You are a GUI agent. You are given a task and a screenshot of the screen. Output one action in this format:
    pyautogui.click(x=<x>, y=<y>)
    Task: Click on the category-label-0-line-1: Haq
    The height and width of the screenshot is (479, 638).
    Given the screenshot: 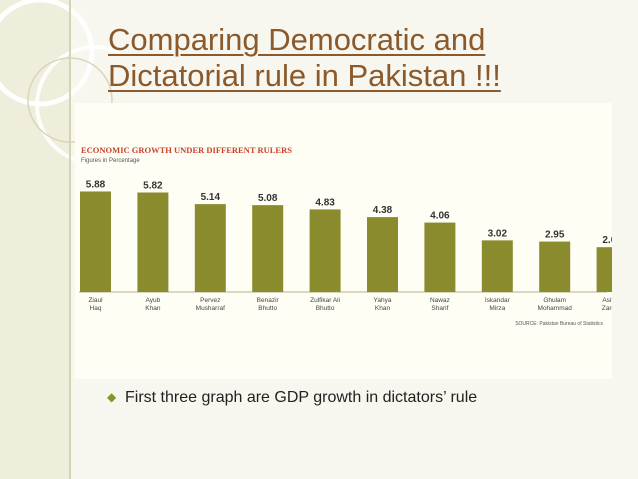 What is the action you would take?
    pyautogui.click(x=96, y=308)
    